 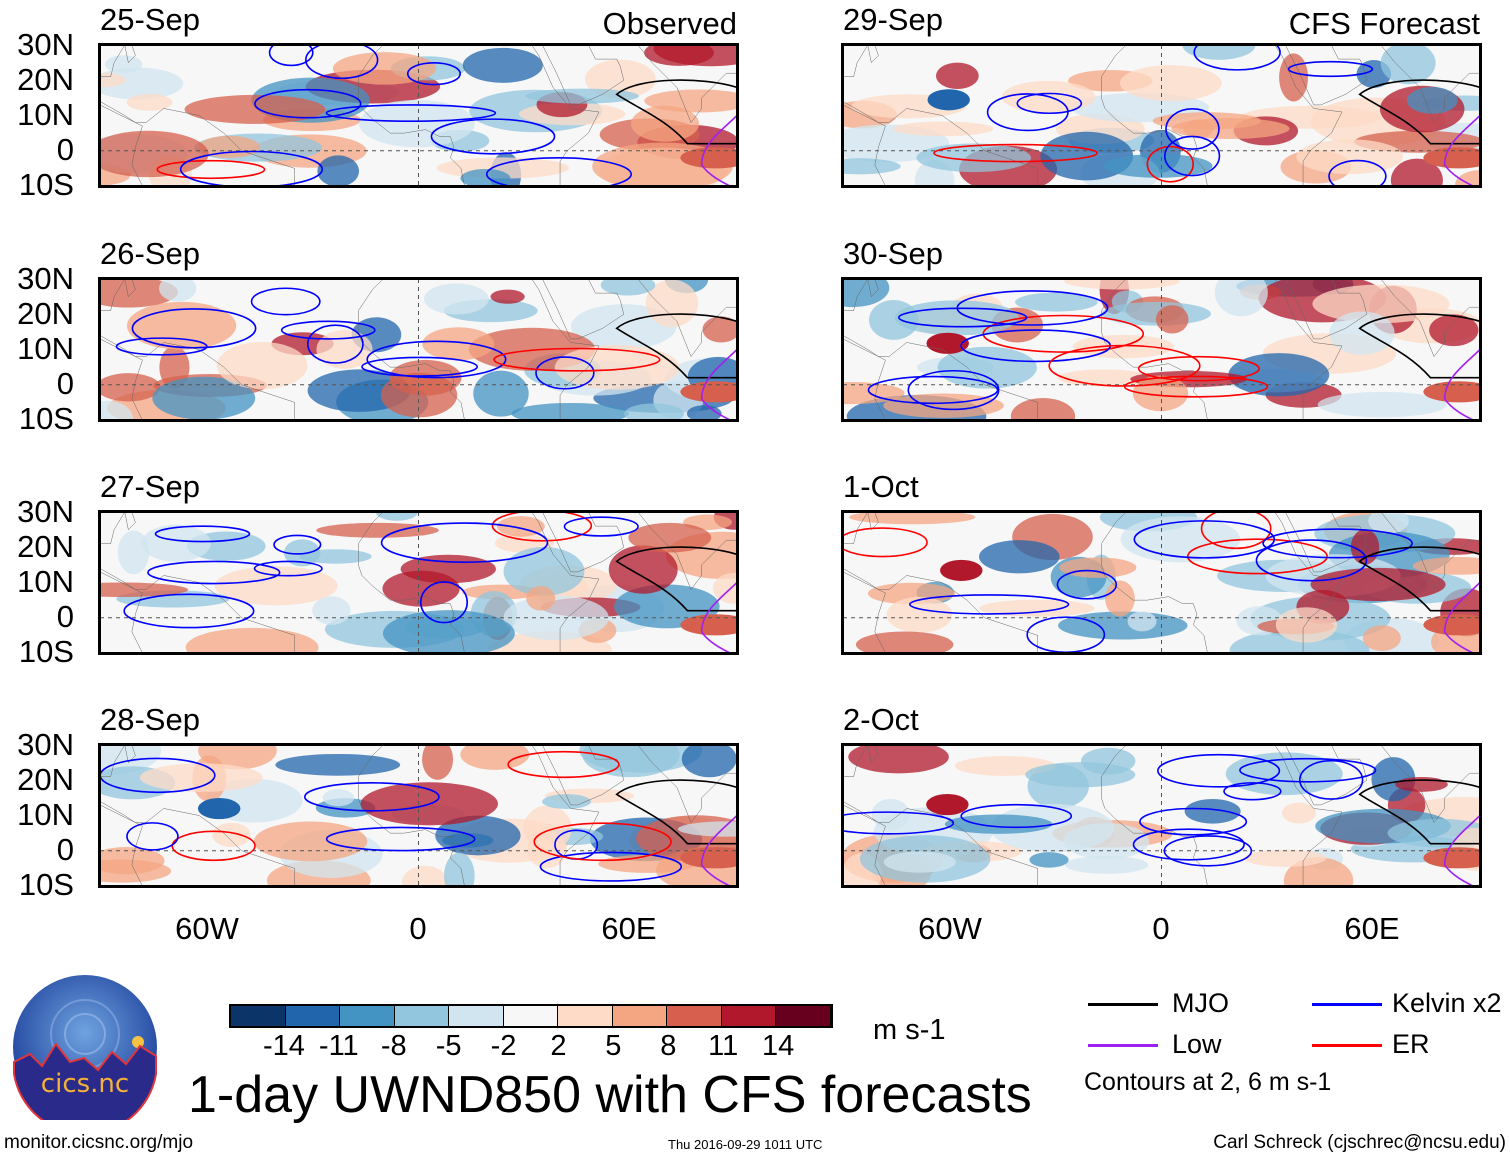 What do you see at coordinates (503, 1046) in the screenshot?
I see `colorbar-tick-label: -2` at bounding box center [503, 1046].